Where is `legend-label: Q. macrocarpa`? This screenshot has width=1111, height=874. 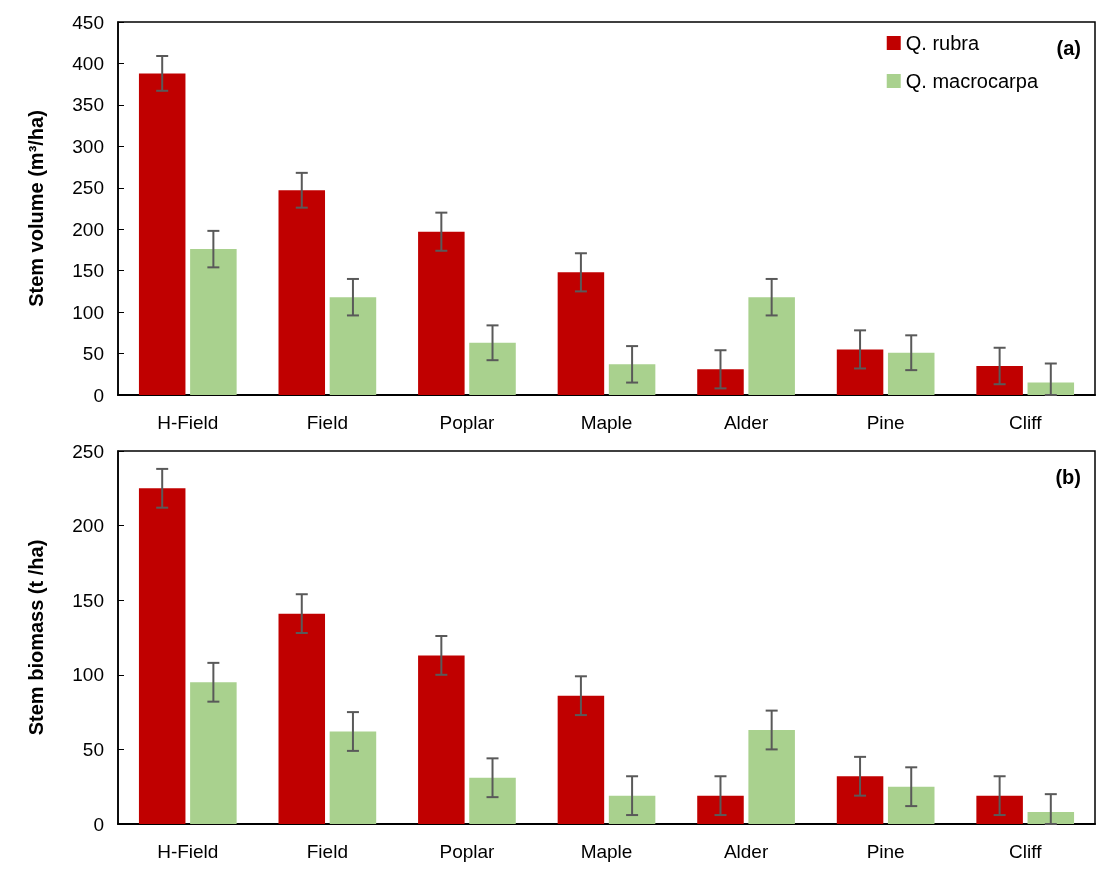
legend-label: Q. macrocarpa is located at coordinates (972, 81).